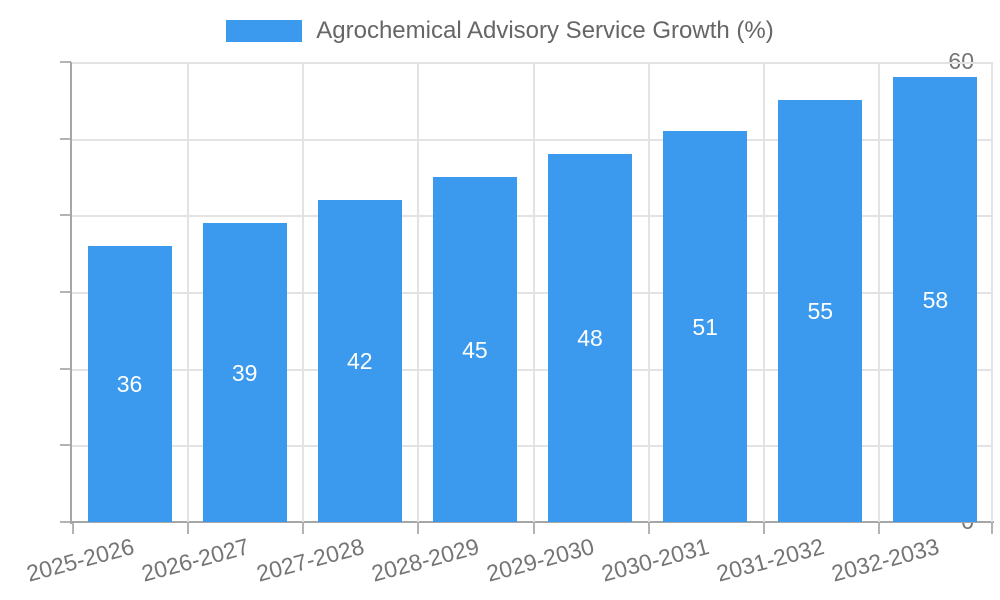 This screenshot has width=1000, height=600. I want to click on x-tick-label-text: 2026-2027, so click(195, 560).